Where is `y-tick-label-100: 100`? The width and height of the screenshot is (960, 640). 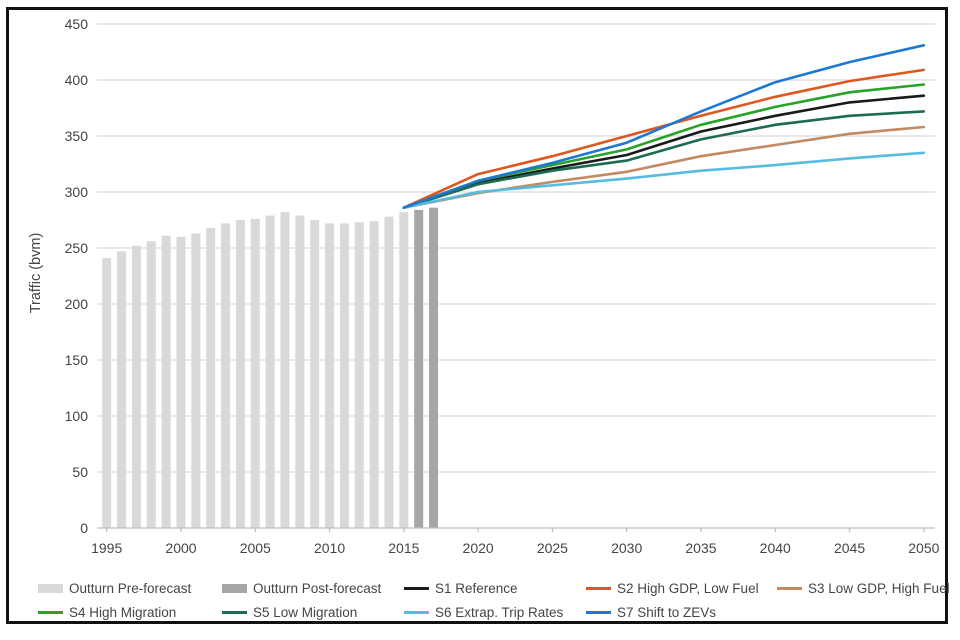 y-tick-label-100: 100 is located at coordinates (77, 416).